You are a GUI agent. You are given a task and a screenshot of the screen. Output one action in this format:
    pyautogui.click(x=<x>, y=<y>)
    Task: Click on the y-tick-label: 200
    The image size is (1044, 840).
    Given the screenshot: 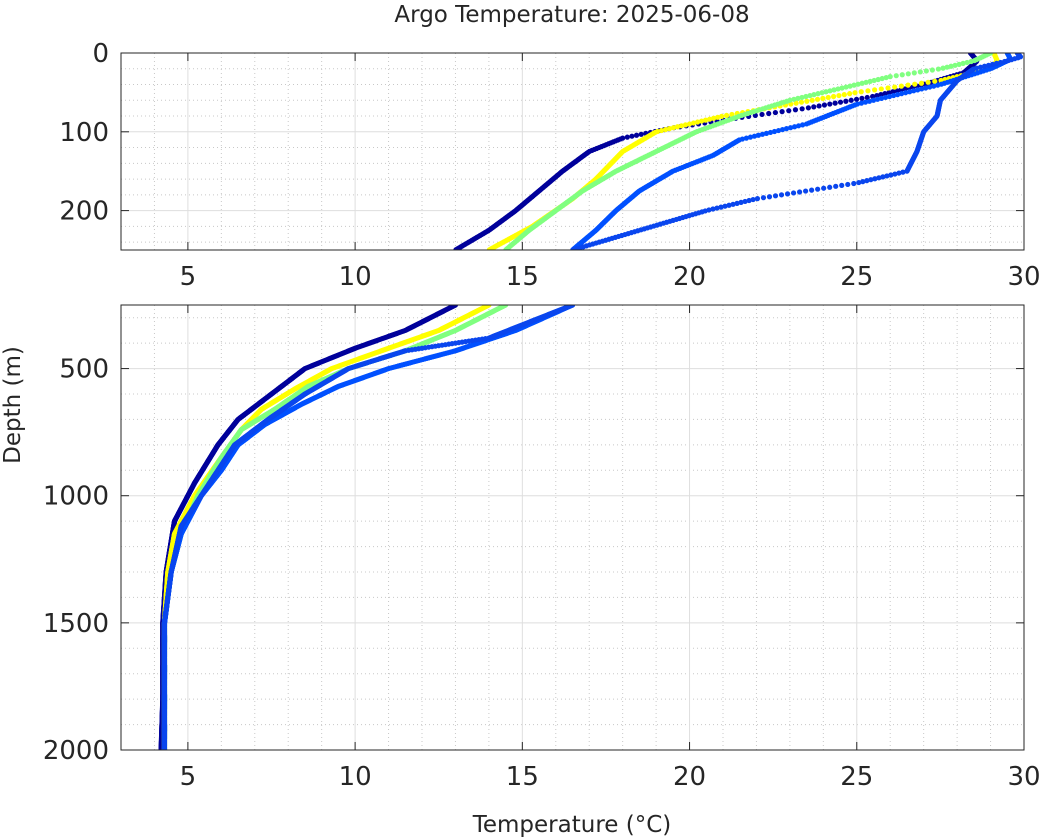 What is the action you would take?
    pyautogui.click(x=84, y=212)
    